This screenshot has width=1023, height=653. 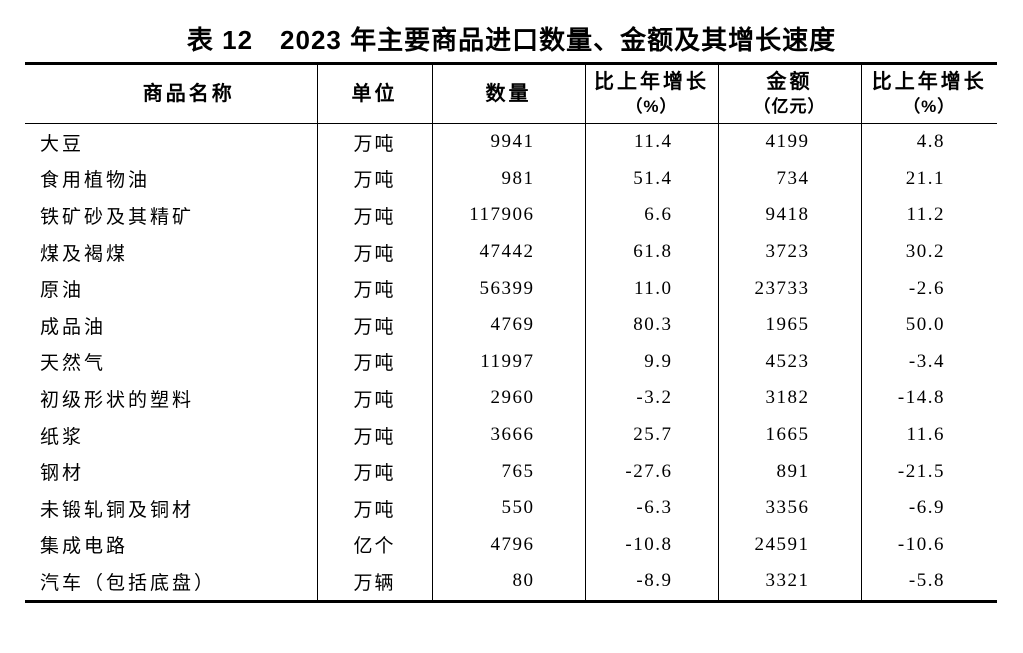 What do you see at coordinates (62, 474) in the screenshot?
I see `commodity-name-cell: 钢材` at bounding box center [62, 474].